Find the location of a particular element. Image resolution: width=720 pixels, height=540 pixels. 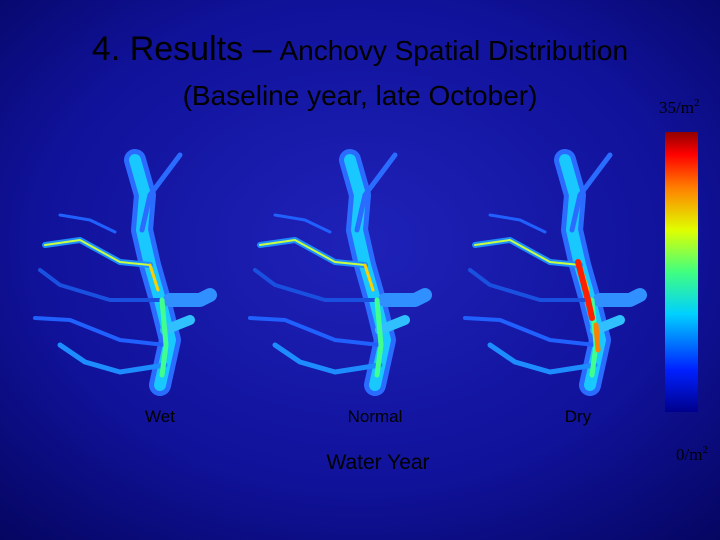

map-label: Wet is located at coordinates (160, 416).